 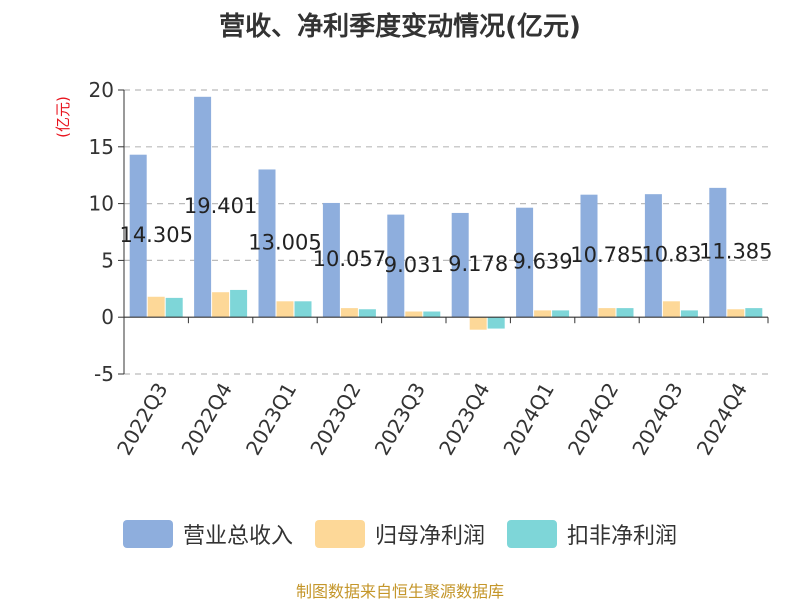 I want to click on legend-swatch-net-profit, so click(x=339, y=534).